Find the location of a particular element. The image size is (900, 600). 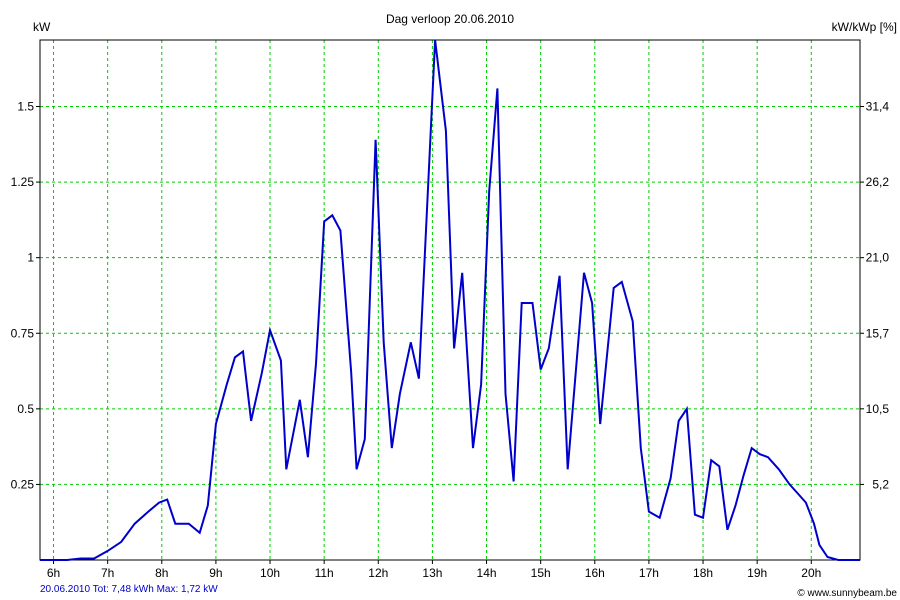

y-right-tick-label: 31,4 is located at coordinates (878, 107).